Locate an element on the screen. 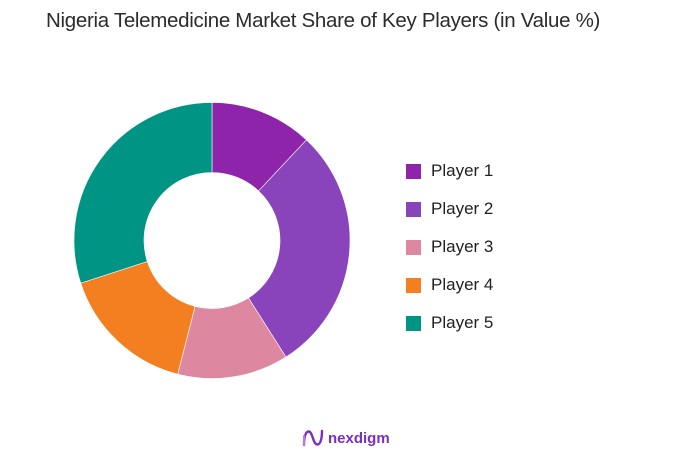 The height and width of the screenshot is (459, 700). legend-label: Player 3 is located at coordinates (462, 246).